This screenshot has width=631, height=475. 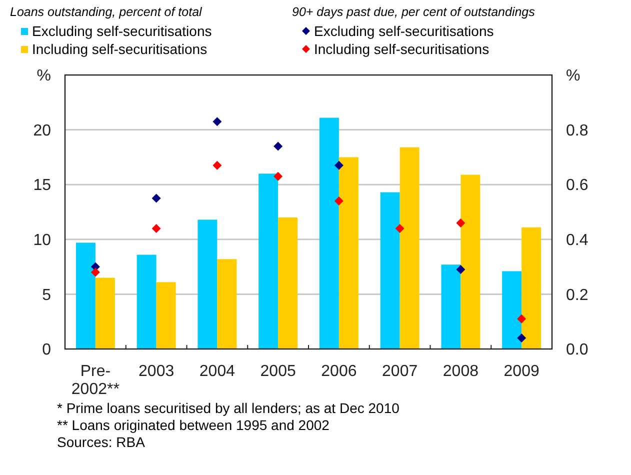 What do you see at coordinates (47, 350) in the screenshot?
I see `y-tick-label: 0` at bounding box center [47, 350].